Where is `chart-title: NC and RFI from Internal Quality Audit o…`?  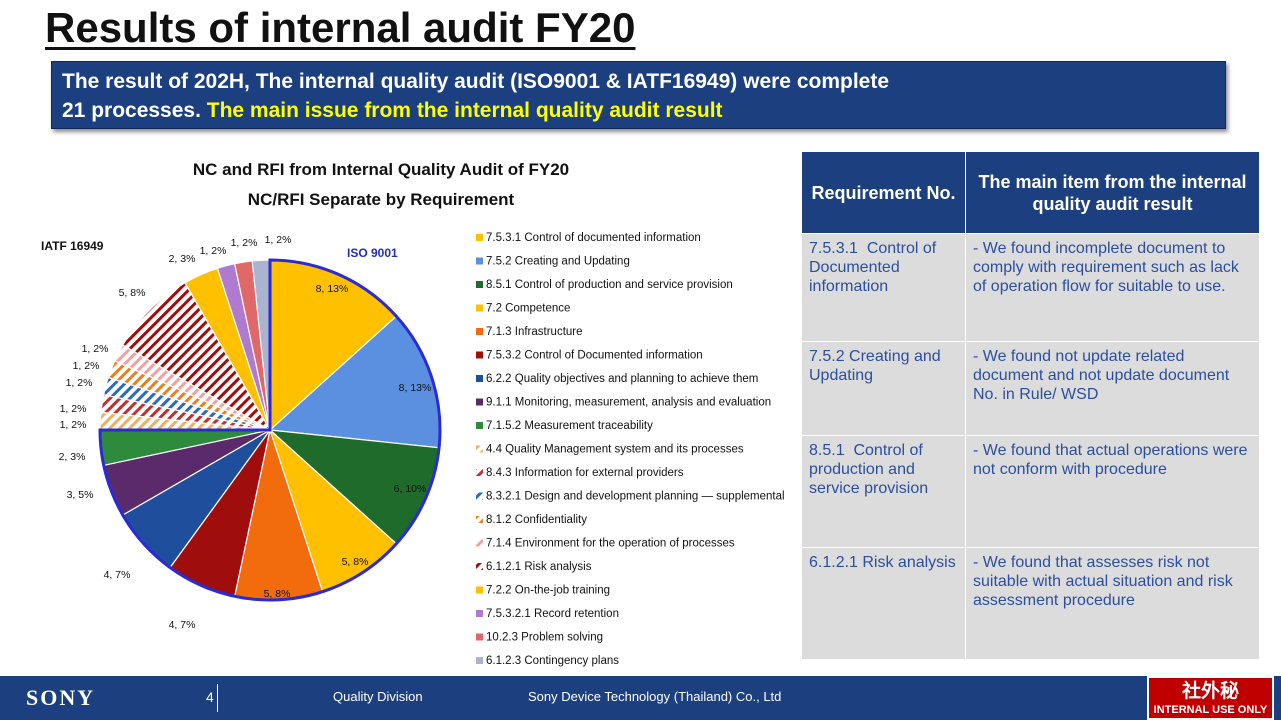
chart-title: NC and RFI from Internal Quality Audit o… is located at coordinates (381, 169).